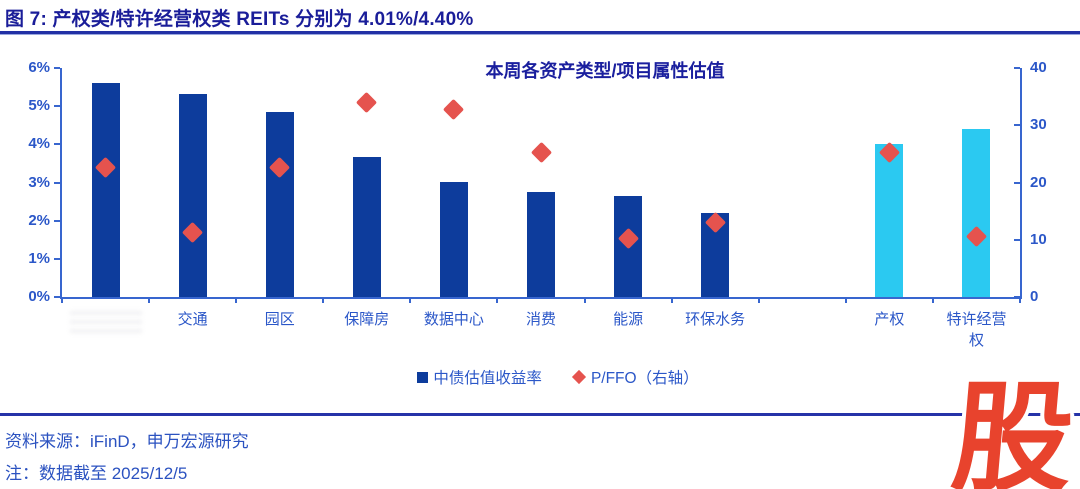  Describe the element at coordinates (1011, 430) in the screenshot. I see `watermark-stamp: 股` at that location.